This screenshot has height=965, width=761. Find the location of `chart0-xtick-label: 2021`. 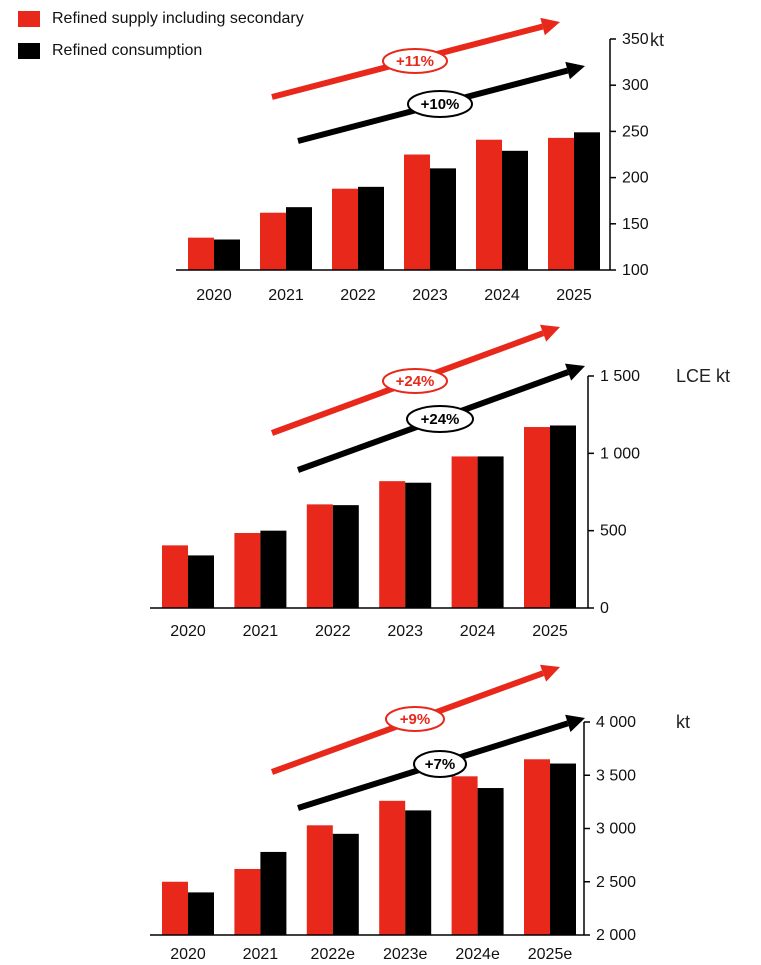

chart0-xtick-label: 2021 is located at coordinates (286, 295).